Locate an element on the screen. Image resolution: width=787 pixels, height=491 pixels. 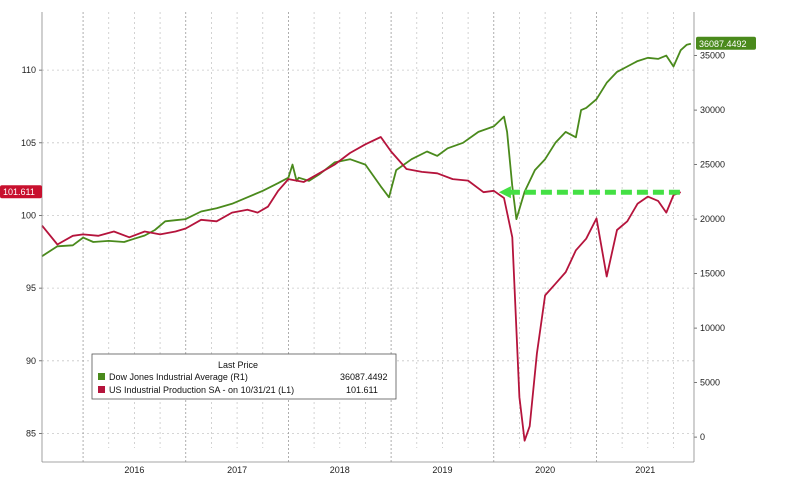
left-last-value-tag-box is located at coordinates (21, 192).